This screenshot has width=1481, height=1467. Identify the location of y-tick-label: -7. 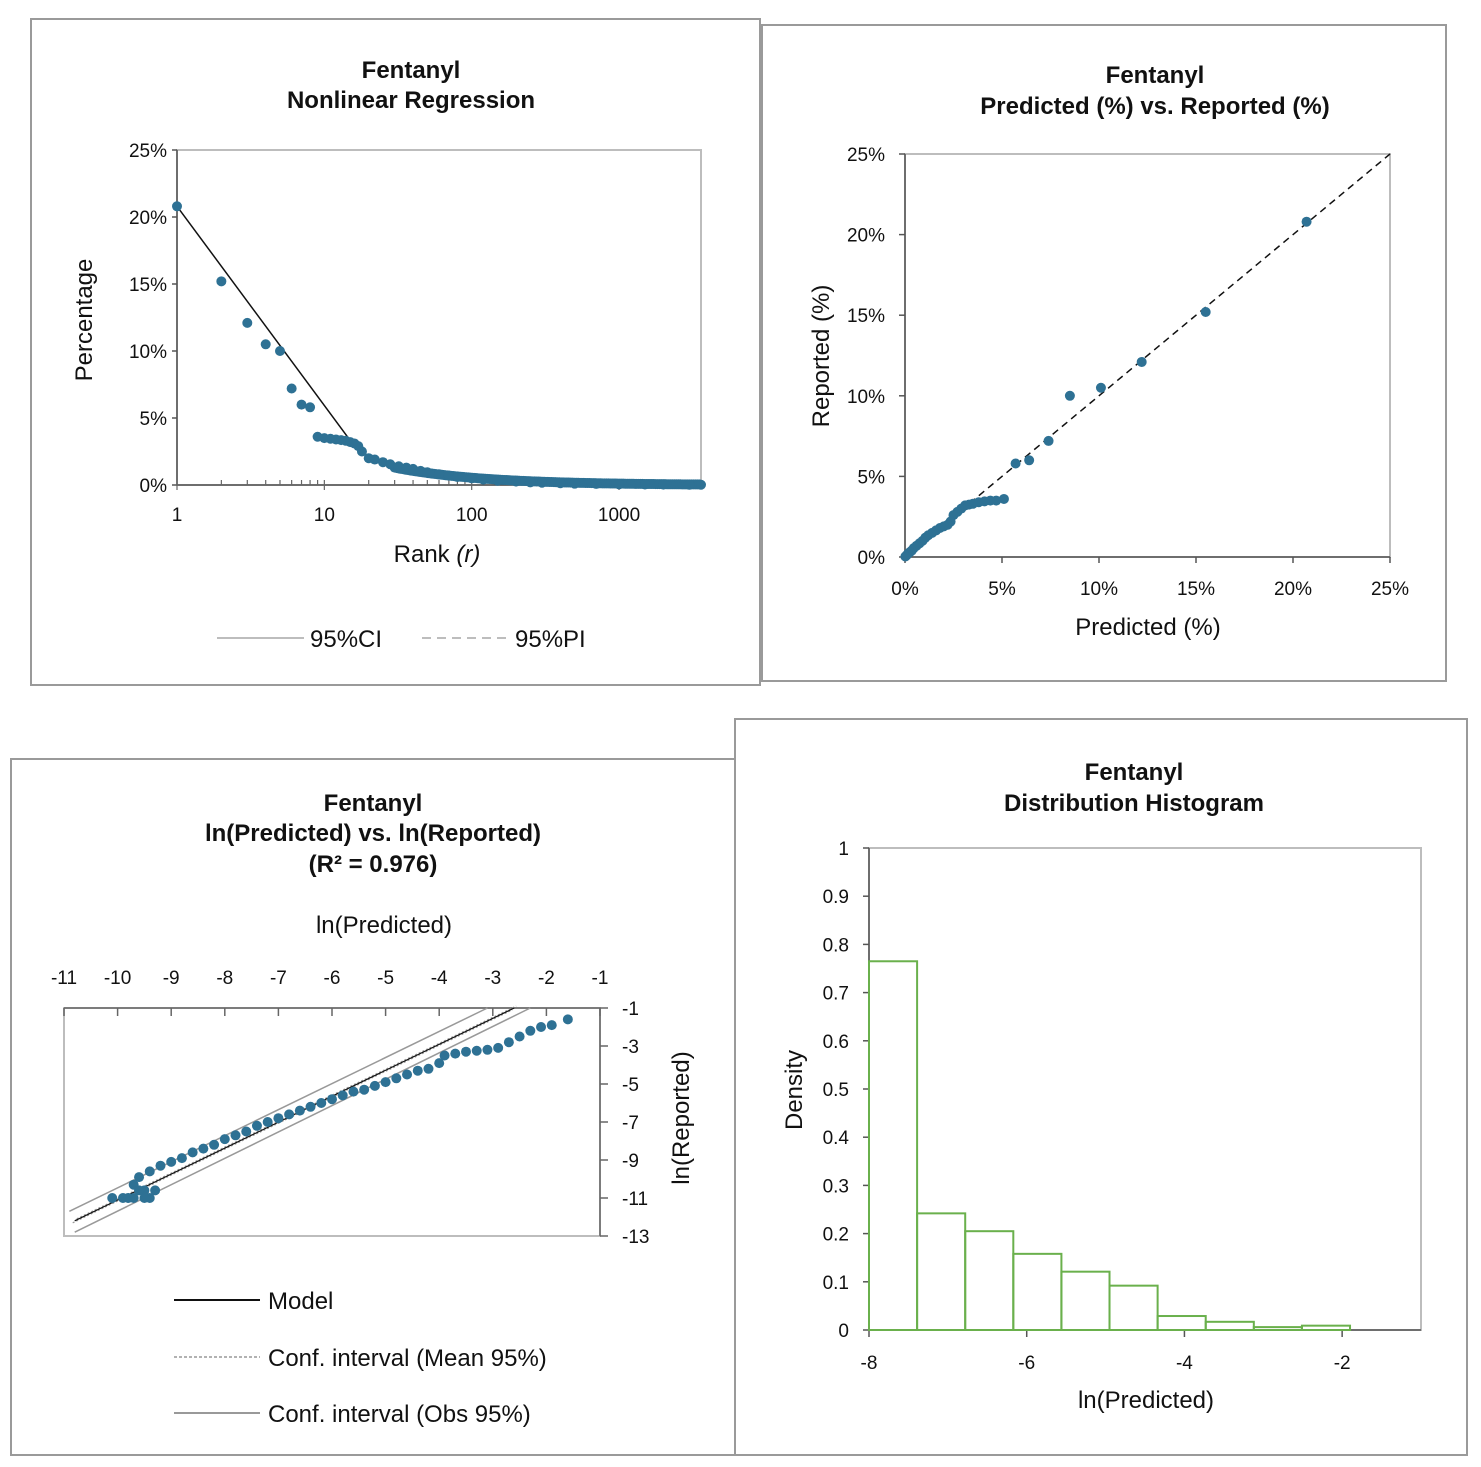
(630, 1123).